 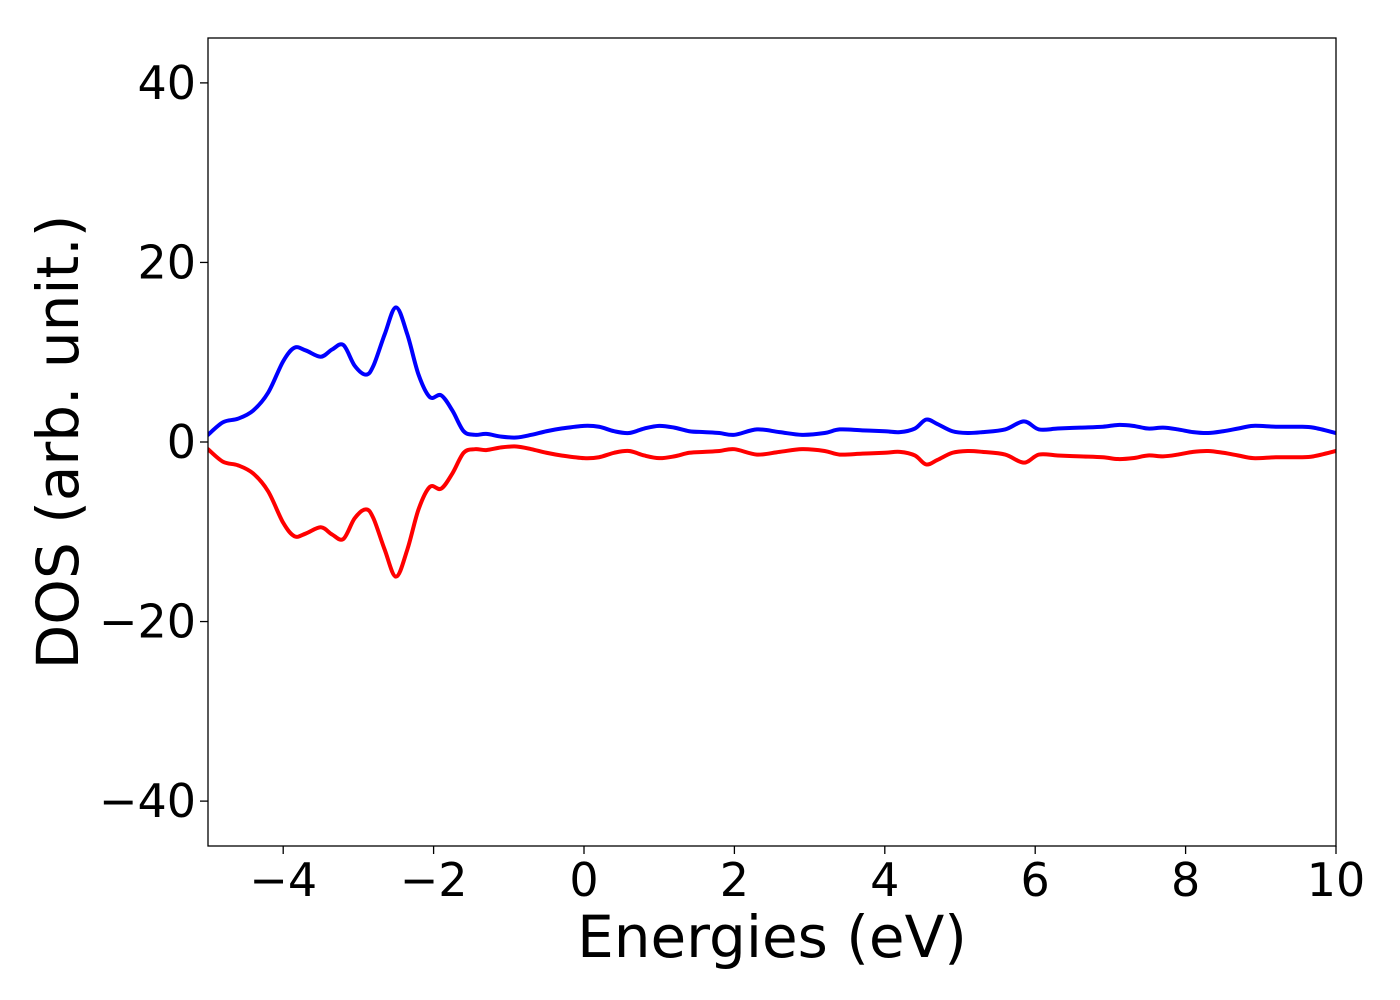 I want to click on y-tick-label: 20, so click(x=166, y=262).